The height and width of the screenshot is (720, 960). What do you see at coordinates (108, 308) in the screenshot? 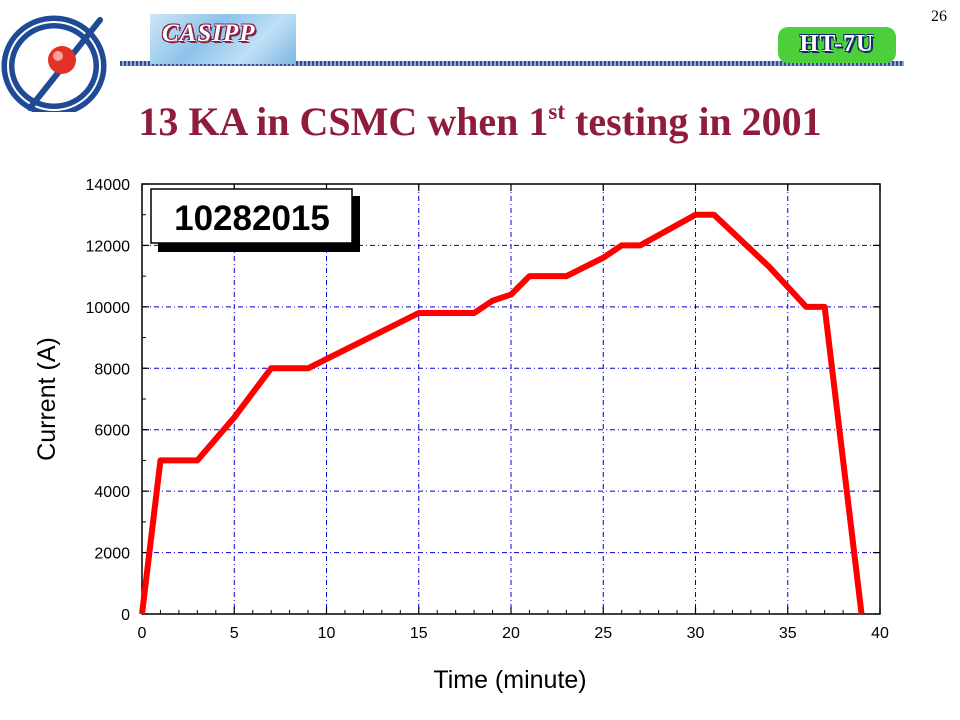
I see `y-tick-label: 10000` at bounding box center [108, 308].